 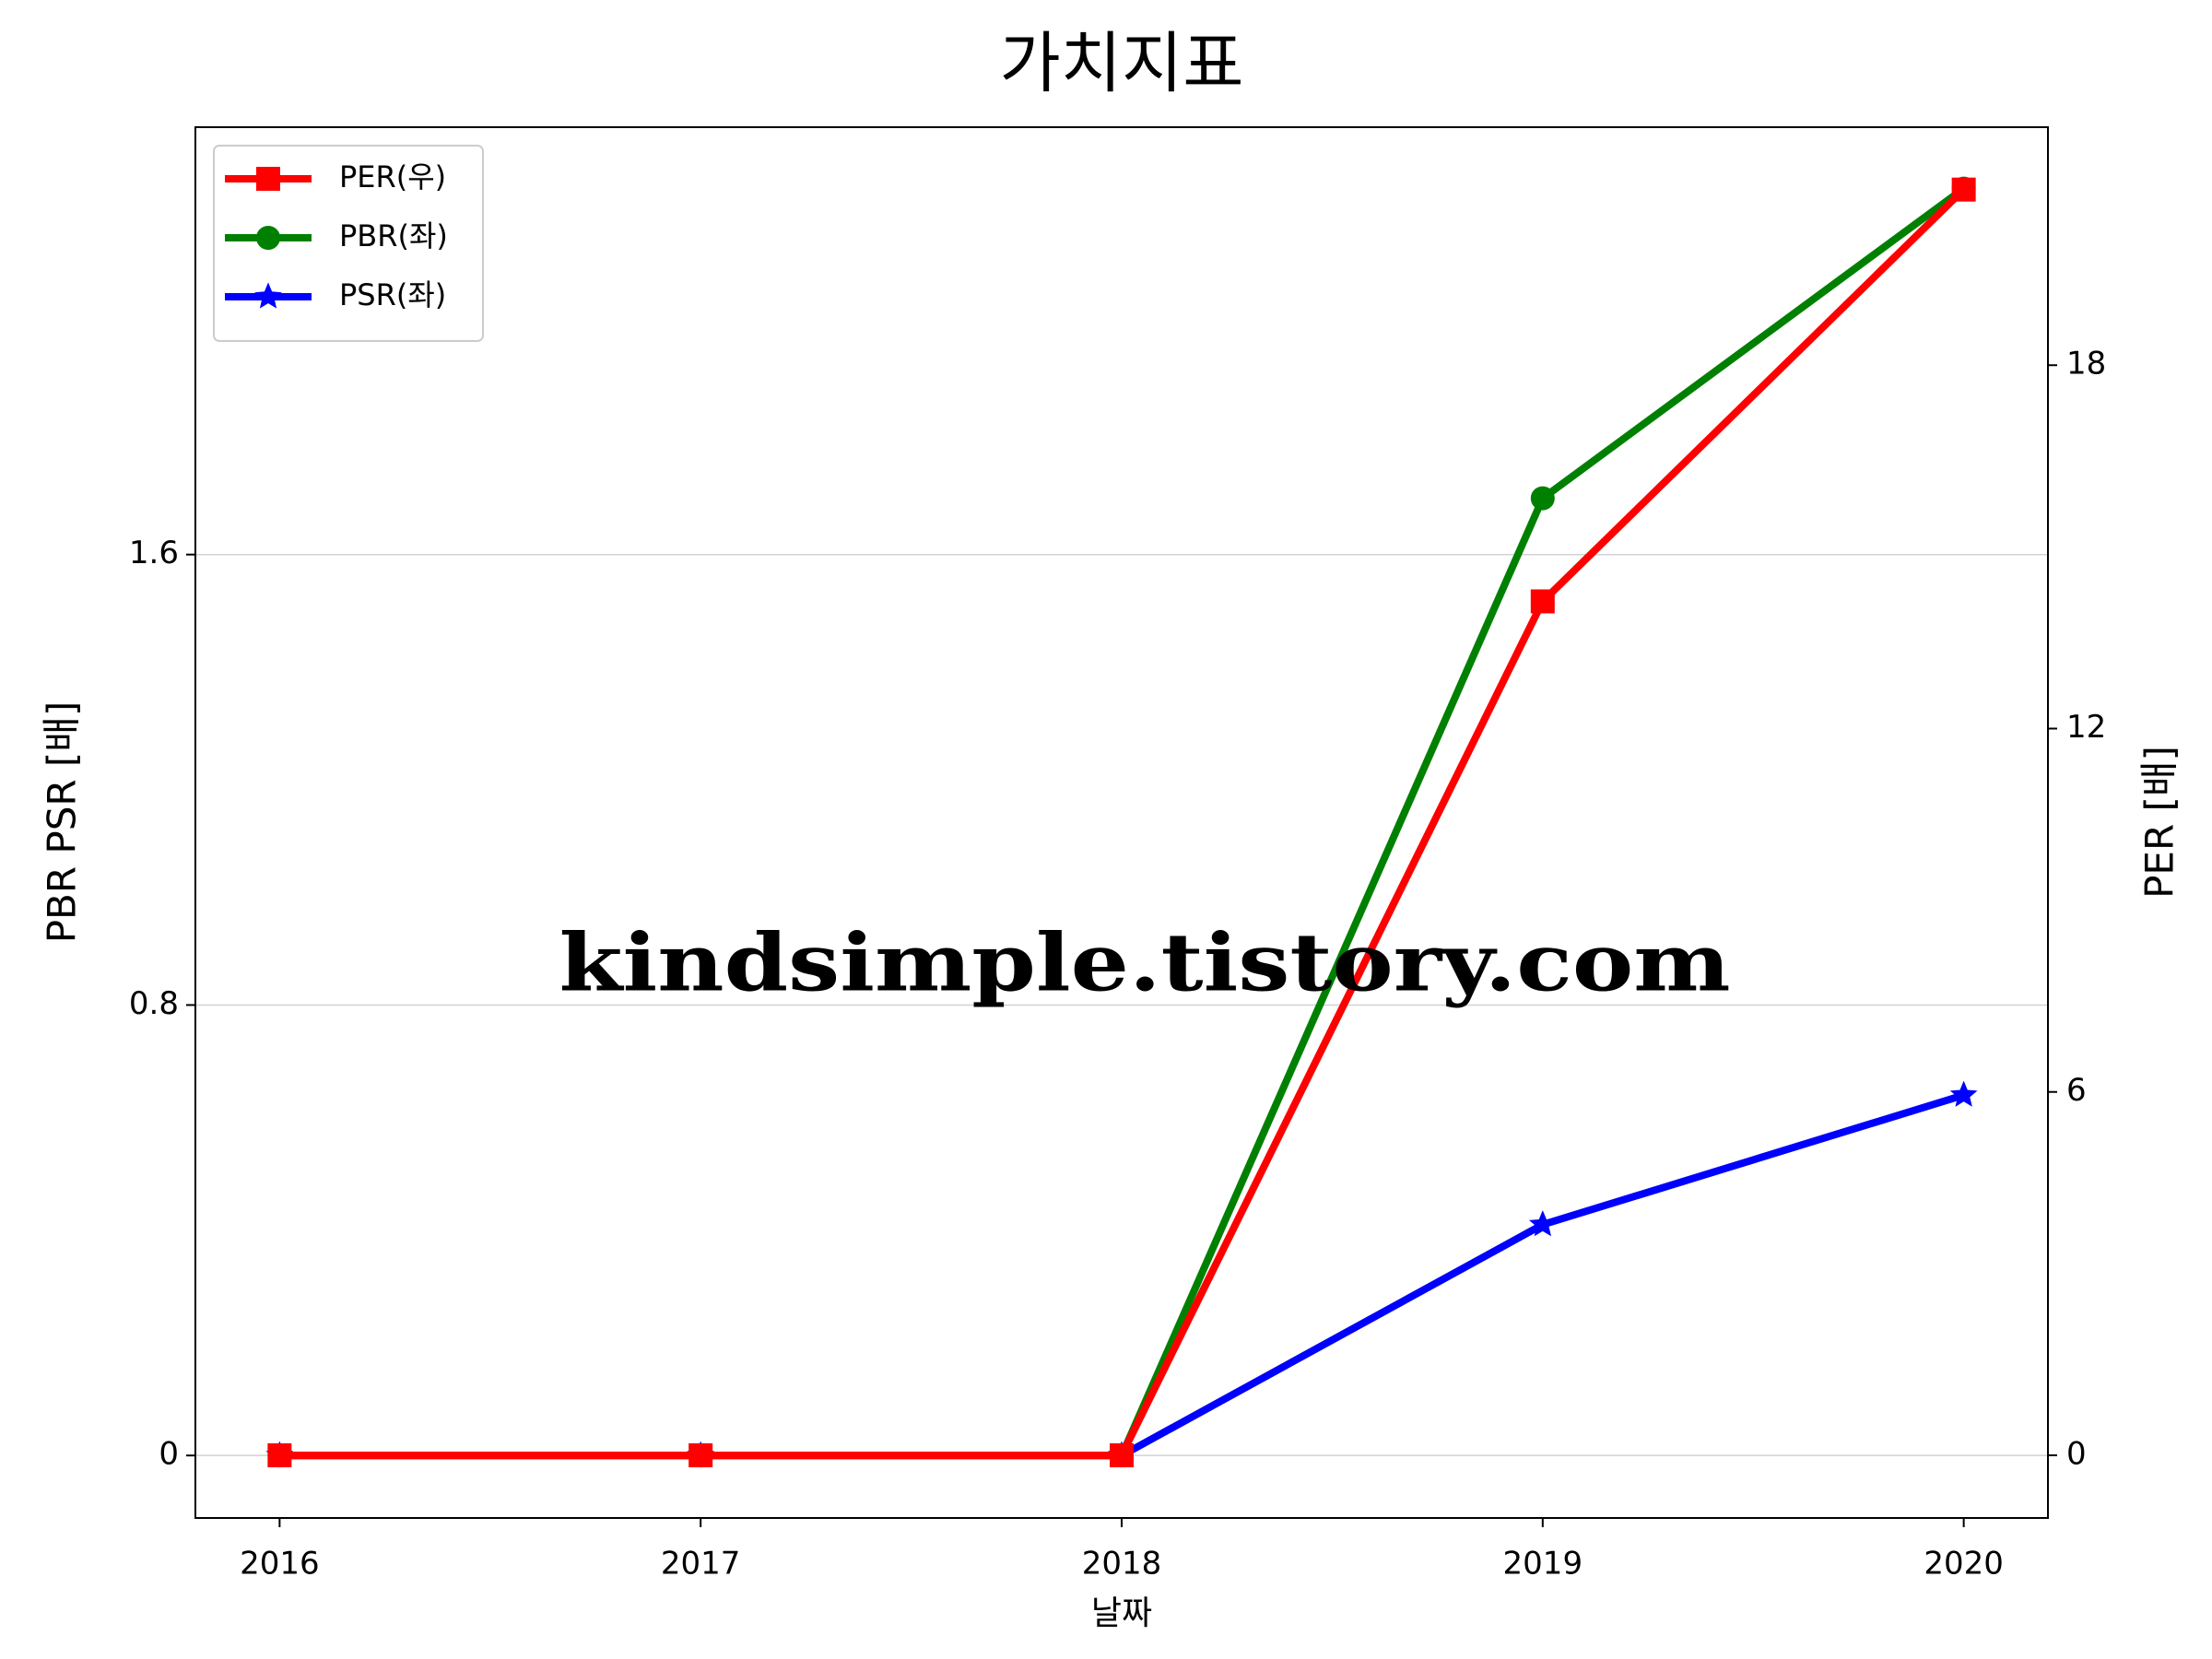 I want to click on y-tick-label: 1.6, so click(x=154, y=553).